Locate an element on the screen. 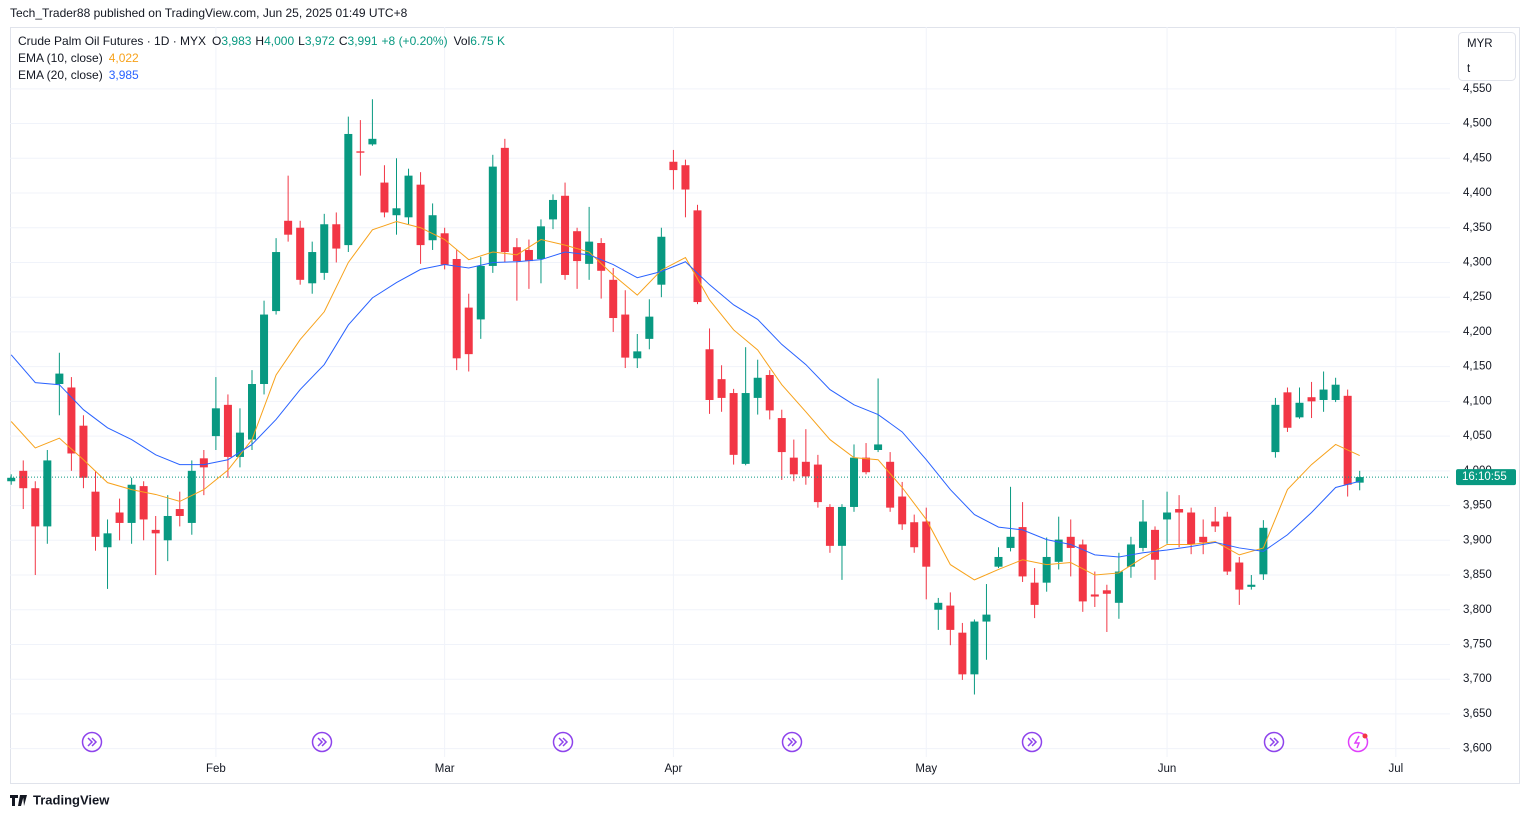 The image size is (1530, 818). y-tick-label: 4,550 is located at coordinates (1477, 89).